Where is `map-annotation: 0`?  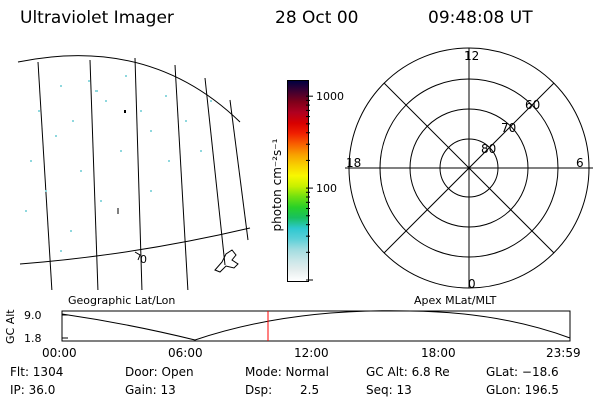 map-annotation: 0 is located at coordinates (143, 259).